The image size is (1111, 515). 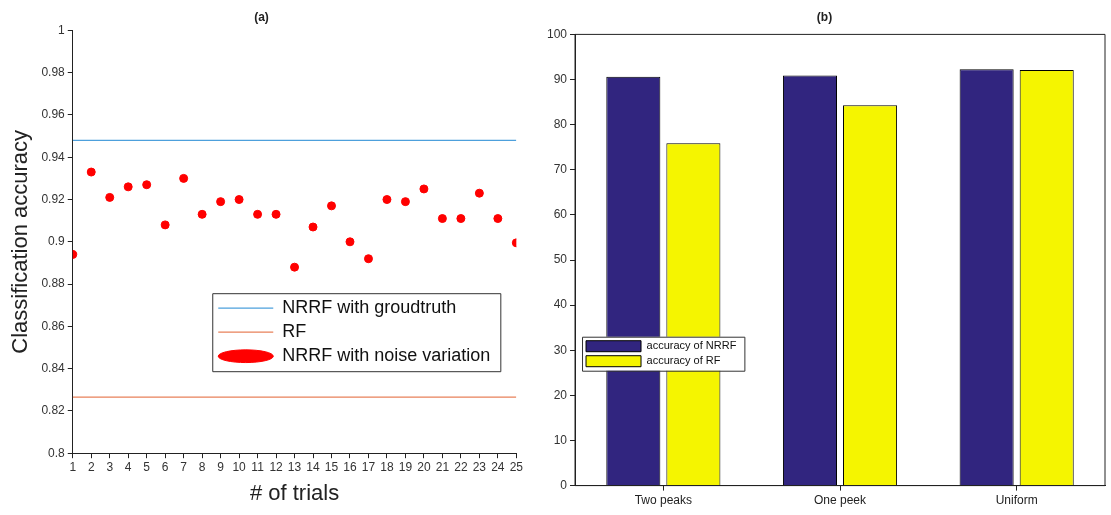 What do you see at coordinates (564, 484) in the screenshot?
I see `y-tick-label: 0` at bounding box center [564, 484].